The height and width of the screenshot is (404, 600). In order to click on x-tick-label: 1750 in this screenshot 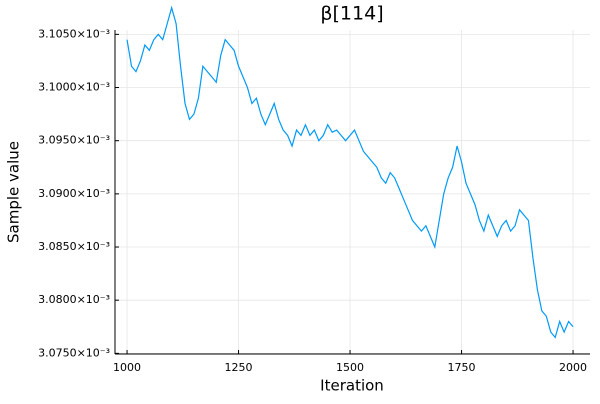, I will do `click(462, 367)`.